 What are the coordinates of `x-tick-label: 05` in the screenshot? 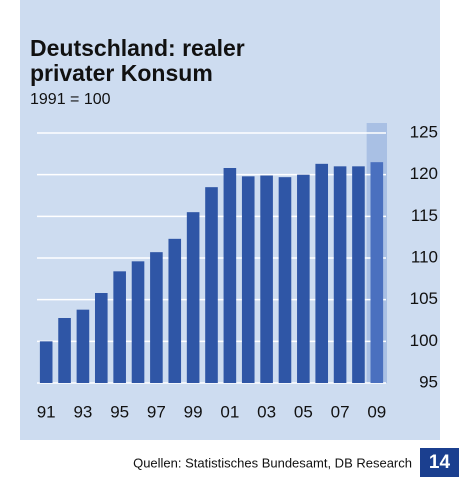 It's located at (303, 411).